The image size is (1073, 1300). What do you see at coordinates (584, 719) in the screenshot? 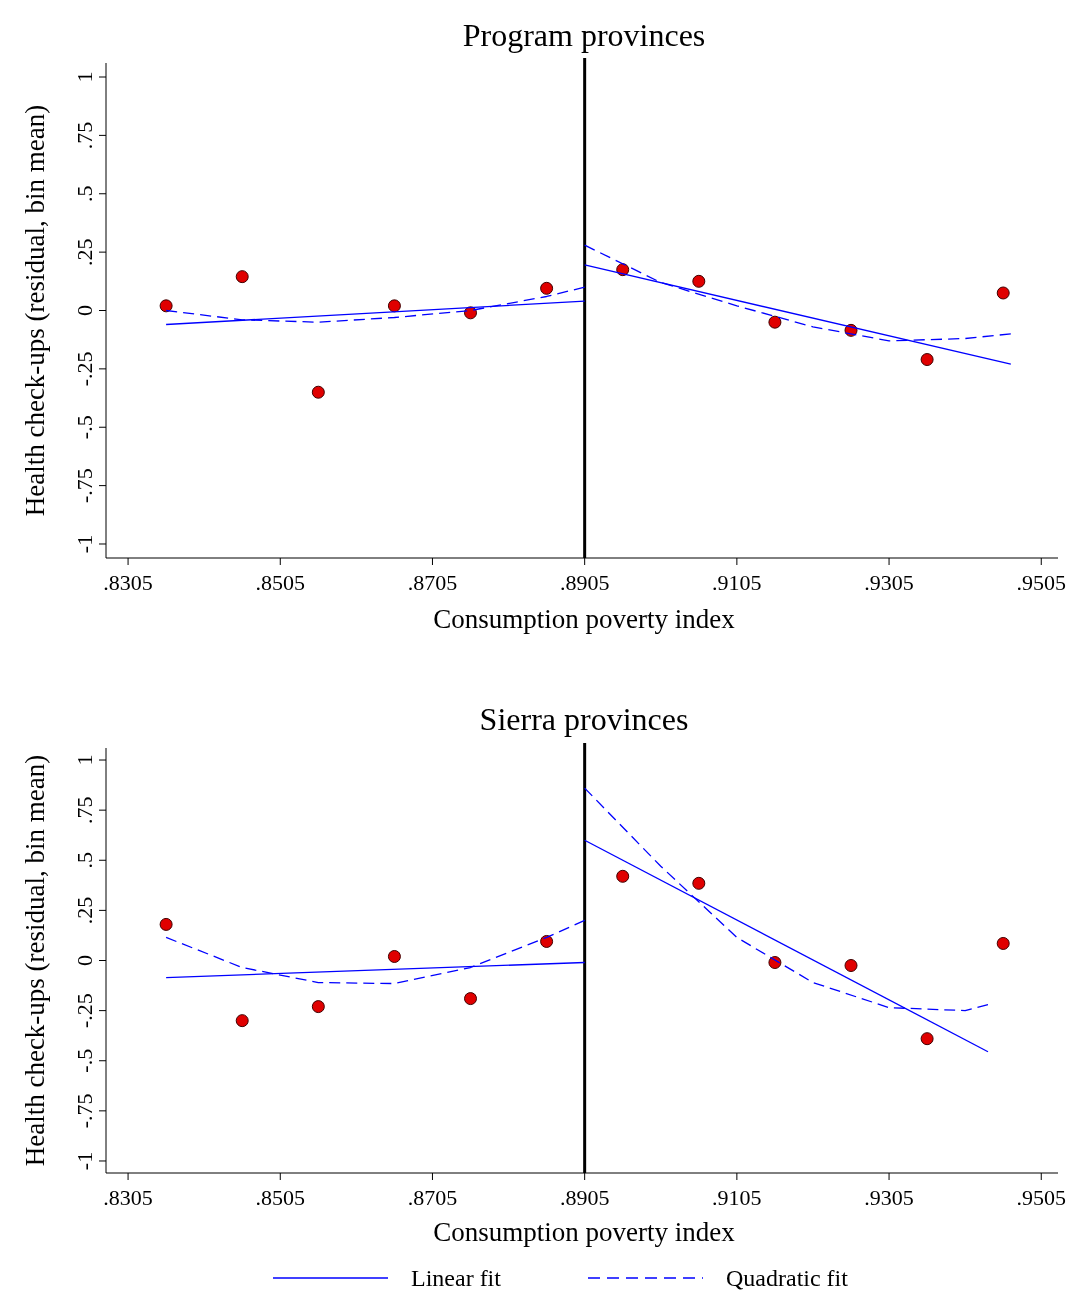
I see `chart-title: Sierra provinces` at bounding box center [584, 719].